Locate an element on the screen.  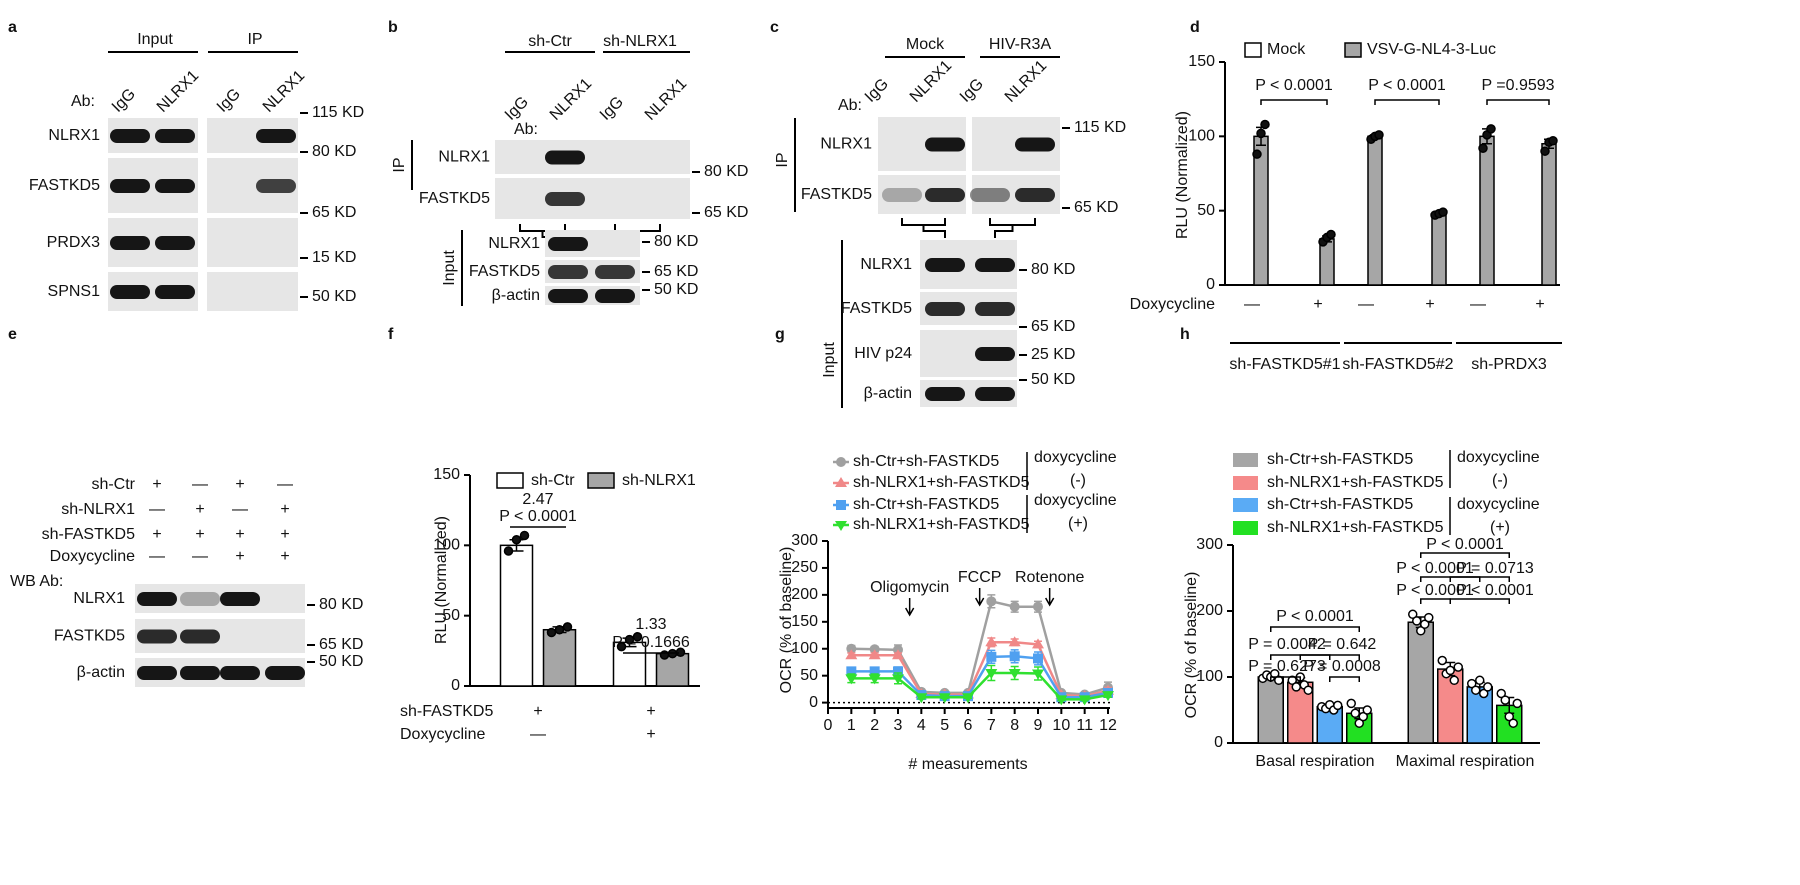
group-label: Mock is located at coordinates (925, 44).